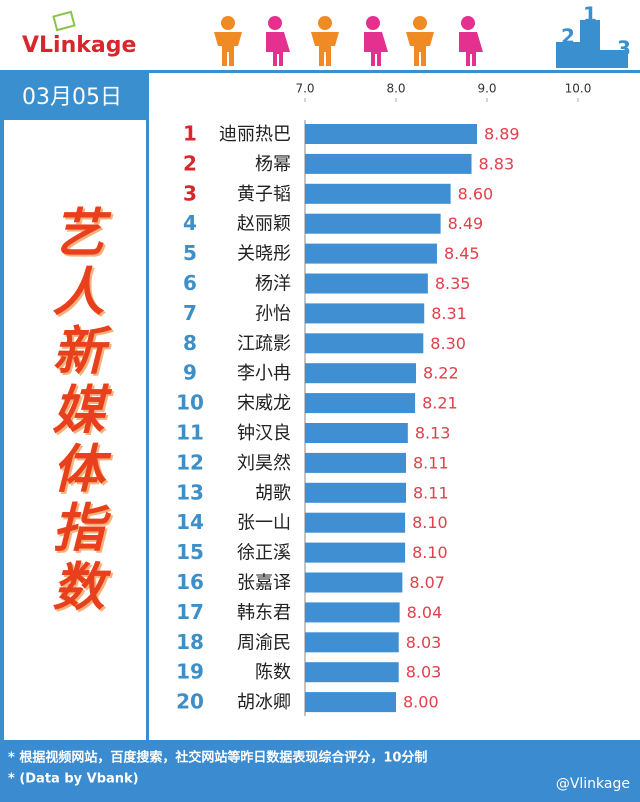 This screenshot has width=640, height=802. I want to click on date-band, so click(74, 96).